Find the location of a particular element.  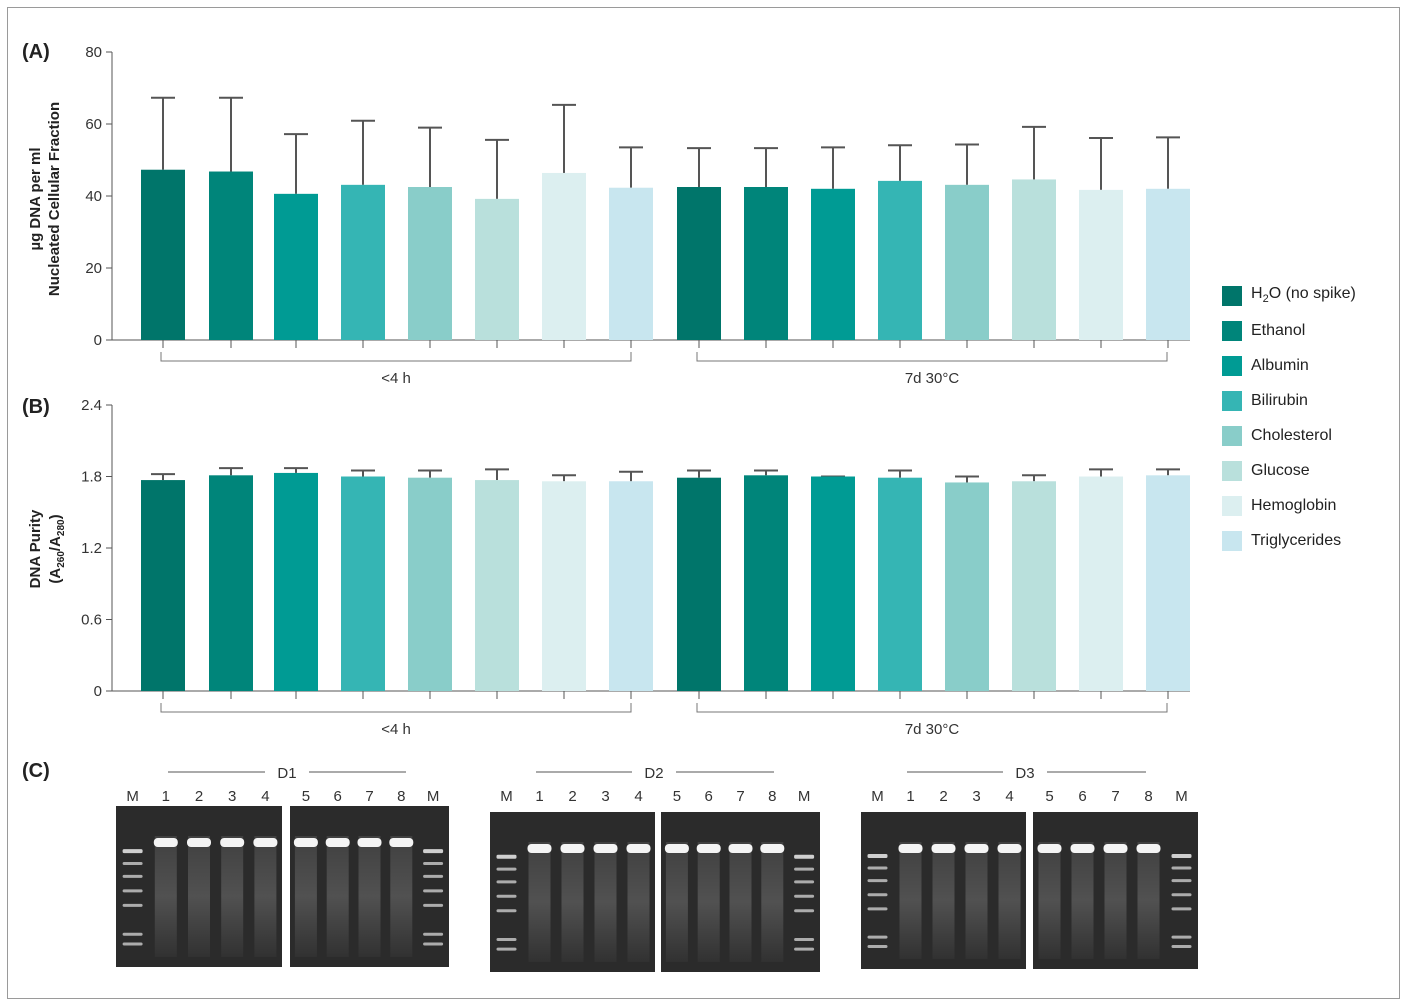

legend-label: Hemoglobin is located at coordinates (1294, 505).